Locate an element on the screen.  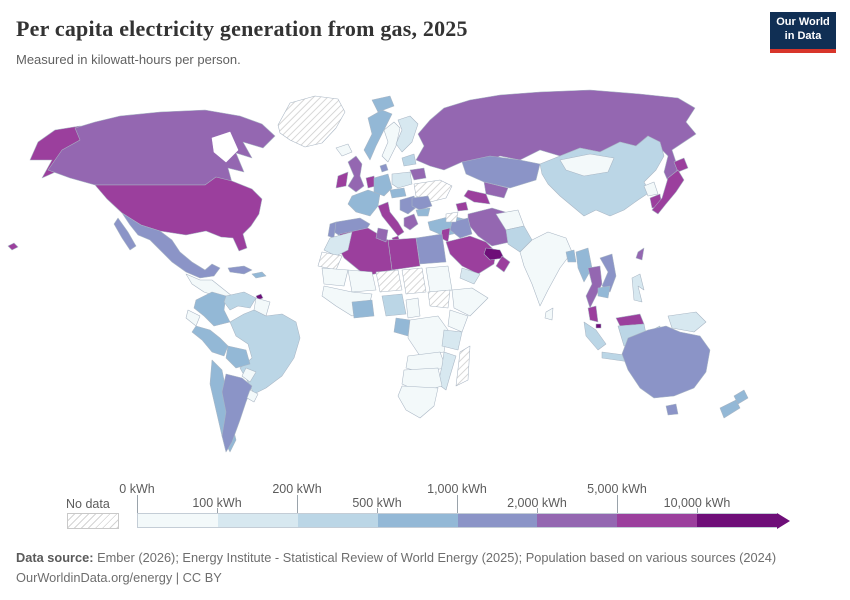
country-ghana-ivory-coast is located at coordinates (363, 309).